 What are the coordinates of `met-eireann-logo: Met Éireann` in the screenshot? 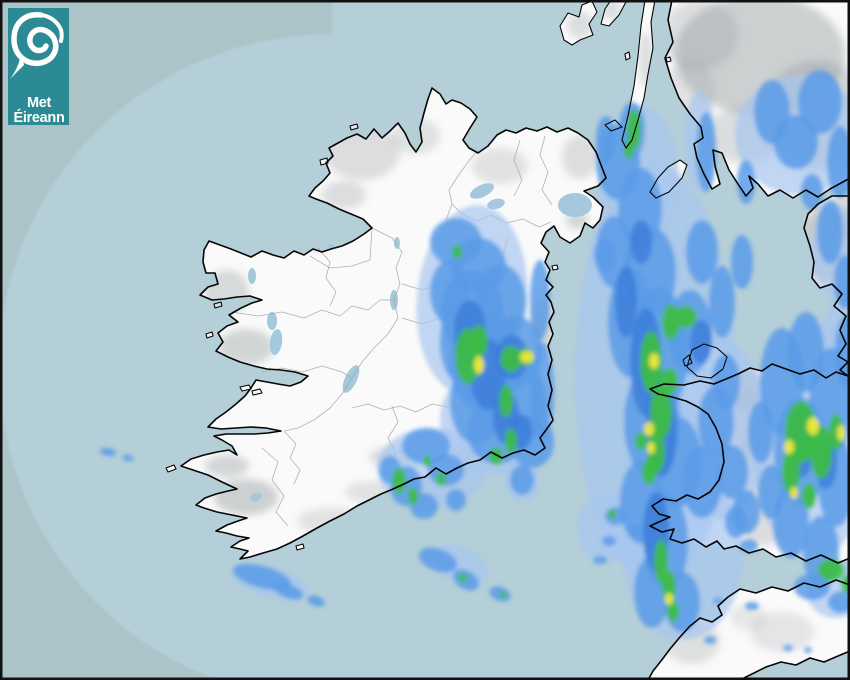 It's located at (38, 67).